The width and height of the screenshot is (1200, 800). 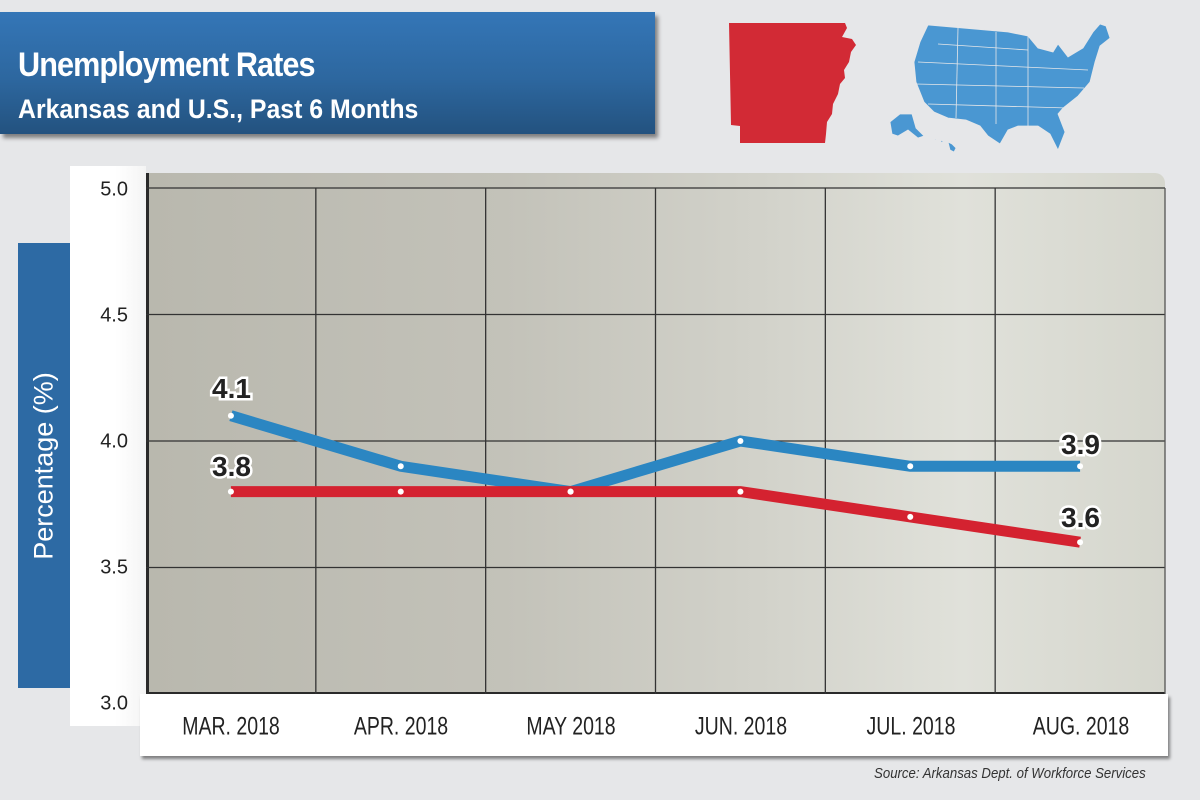 I want to click on us-map-icon, so click(x=1000, y=87).